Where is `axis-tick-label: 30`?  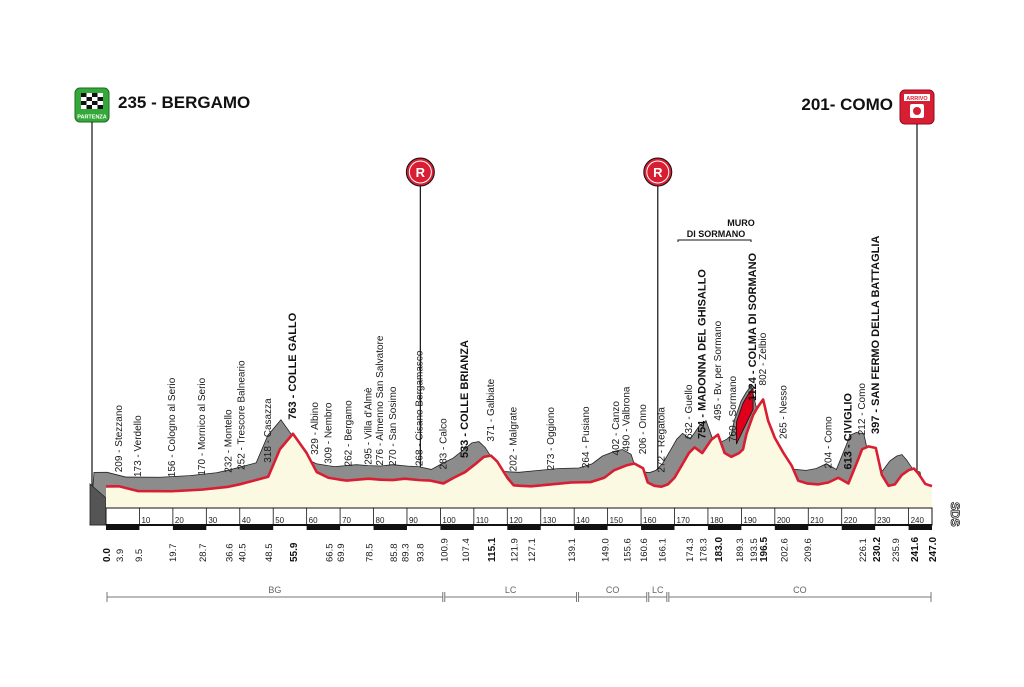 axis-tick-label: 30 is located at coordinates (212, 520).